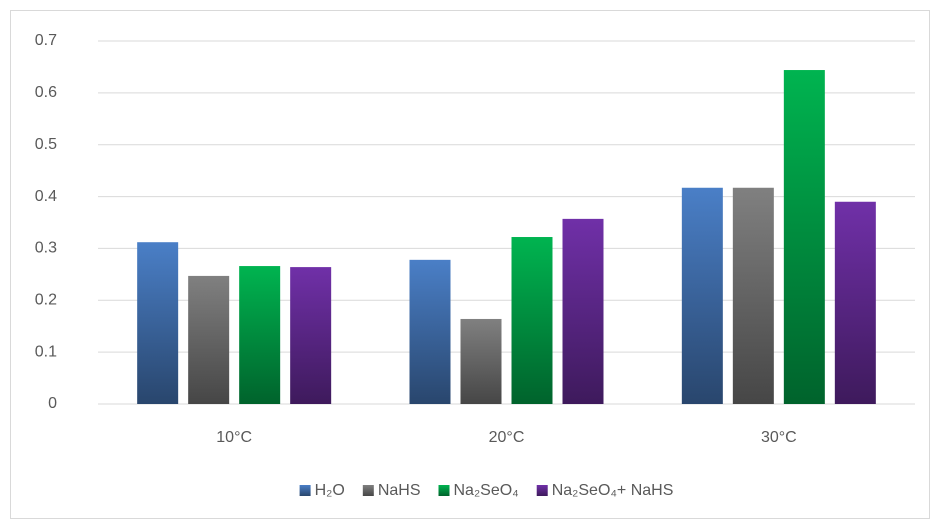  Describe the element at coordinates (46, 300) in the screenshot. I see `y-tick-label: 0.2` at that location.